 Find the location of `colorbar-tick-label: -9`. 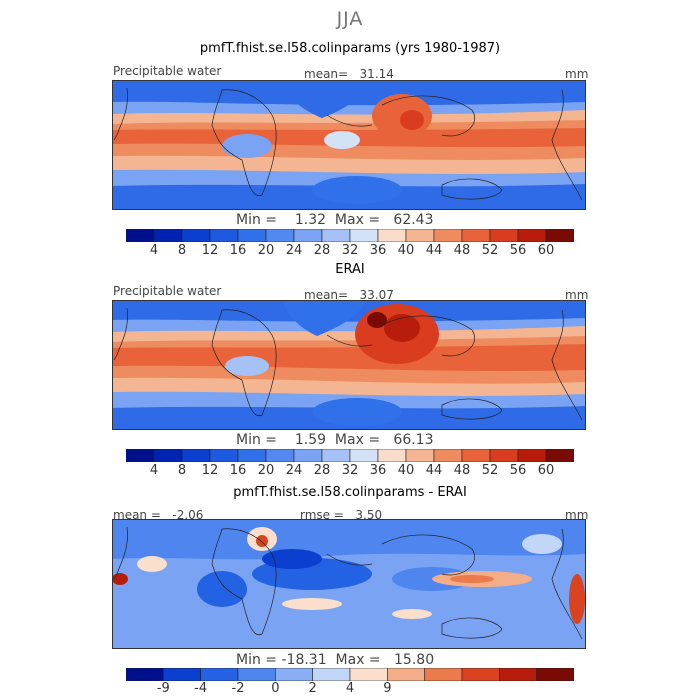

colorbar-tick-label: -9 is located at coordinates (163, 688).